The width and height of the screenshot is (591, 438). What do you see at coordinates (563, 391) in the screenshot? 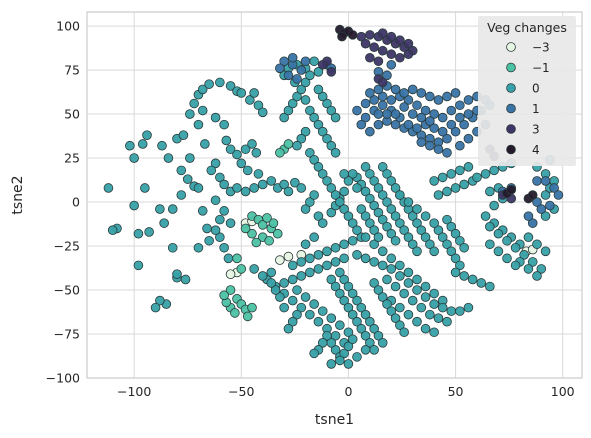
I see `x-tick-label: 100` at bounding box center [563, 391].